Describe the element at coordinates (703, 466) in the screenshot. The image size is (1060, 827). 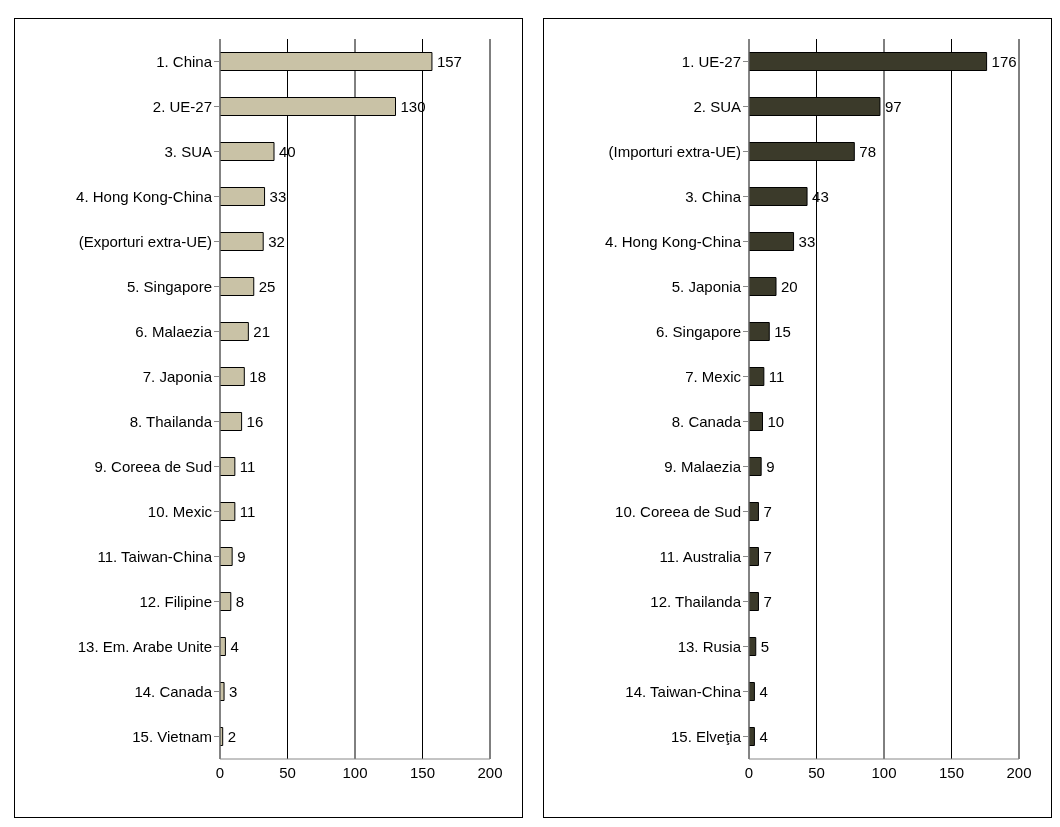
I see `y-tick-label: 9. Malaezia` at that location.